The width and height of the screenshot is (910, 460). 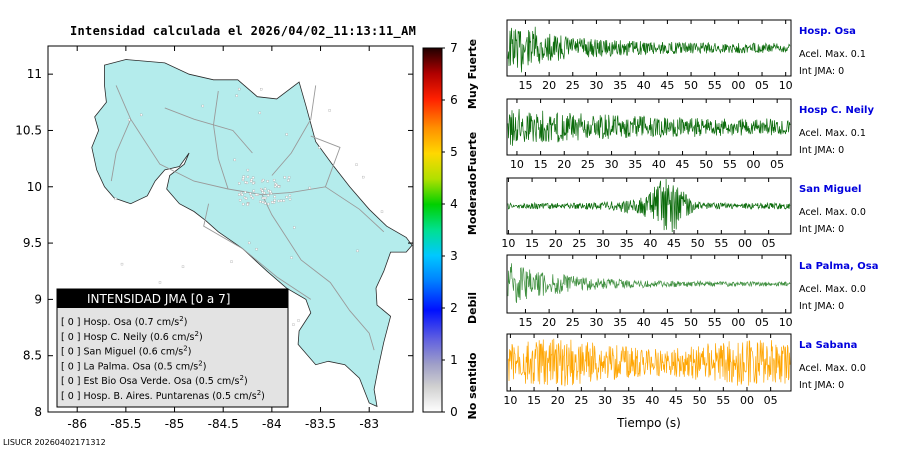 I want to click on legend-header-bar, so click(x=172, y=298).